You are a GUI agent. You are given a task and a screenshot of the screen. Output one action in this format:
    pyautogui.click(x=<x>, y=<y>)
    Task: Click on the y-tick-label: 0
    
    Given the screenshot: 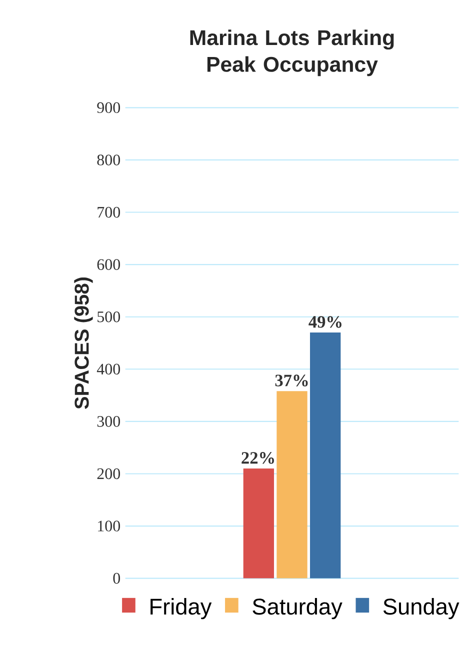 What is the action you would take?
    pyautogui.click(x=116, y=578)
    